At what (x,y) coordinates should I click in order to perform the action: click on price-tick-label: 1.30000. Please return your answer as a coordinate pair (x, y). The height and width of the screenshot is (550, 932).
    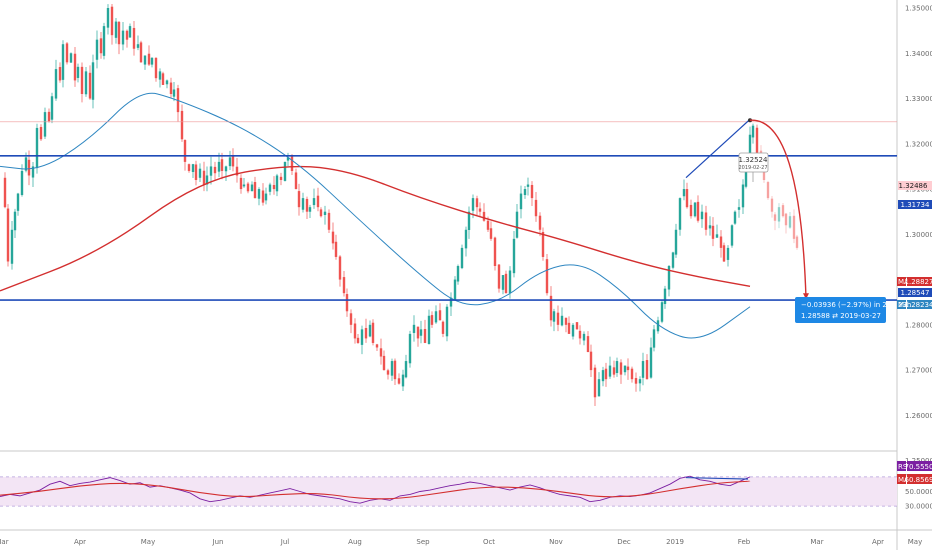
    Looking at the image, I should click on (918, 235).